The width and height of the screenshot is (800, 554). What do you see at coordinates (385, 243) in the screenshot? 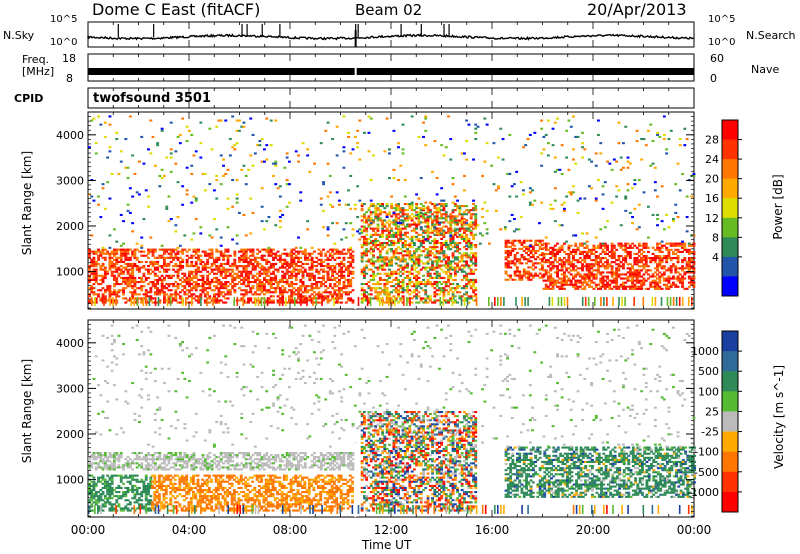
I see `power-cell-1984` at bounding box center [385, 243].